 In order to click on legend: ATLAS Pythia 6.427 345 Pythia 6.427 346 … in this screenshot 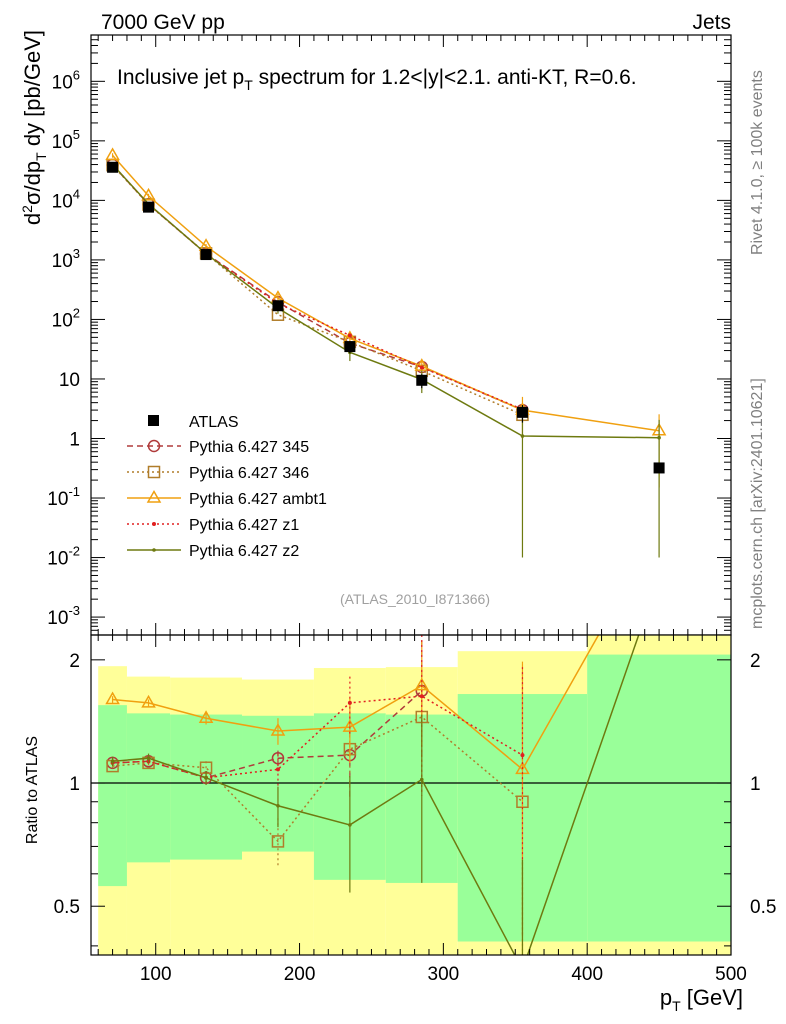, I will do `click(227, 487)`.